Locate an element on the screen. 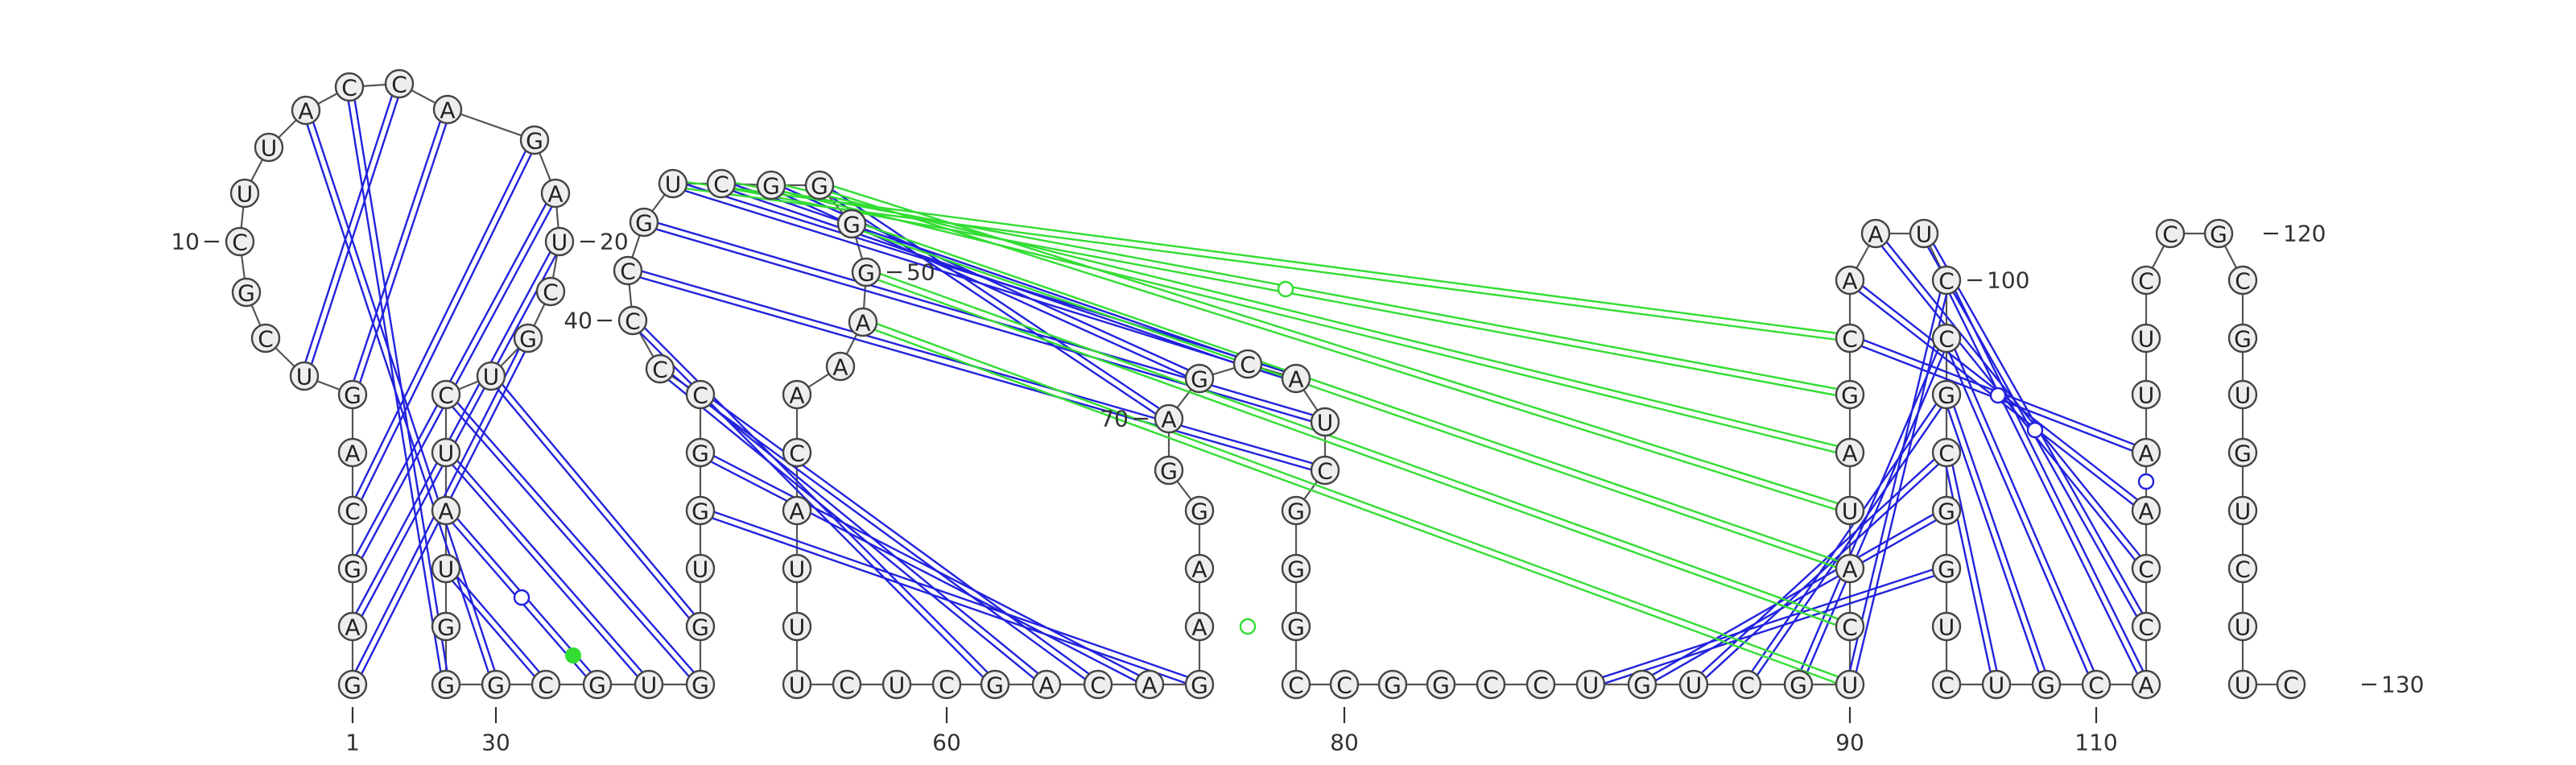  nucleotide-23: C is located at coordinates (446, 394).